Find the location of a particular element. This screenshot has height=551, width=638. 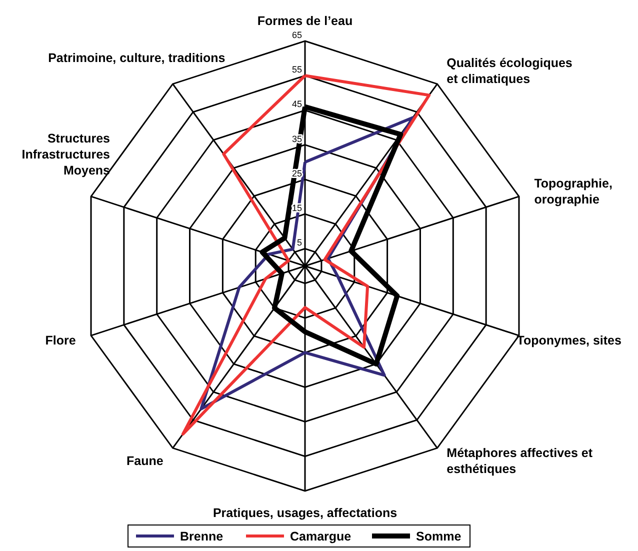

spoke-label: Topographie, orographie is located at coordinates (573, 191).